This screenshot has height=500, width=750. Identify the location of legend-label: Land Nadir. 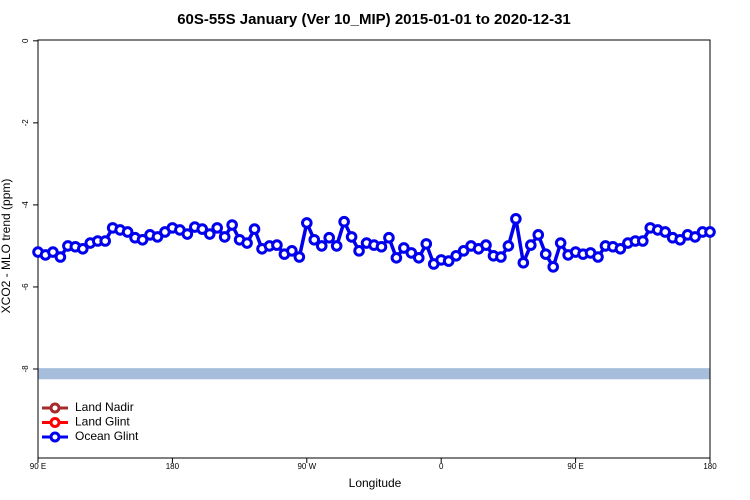
(104, 407).